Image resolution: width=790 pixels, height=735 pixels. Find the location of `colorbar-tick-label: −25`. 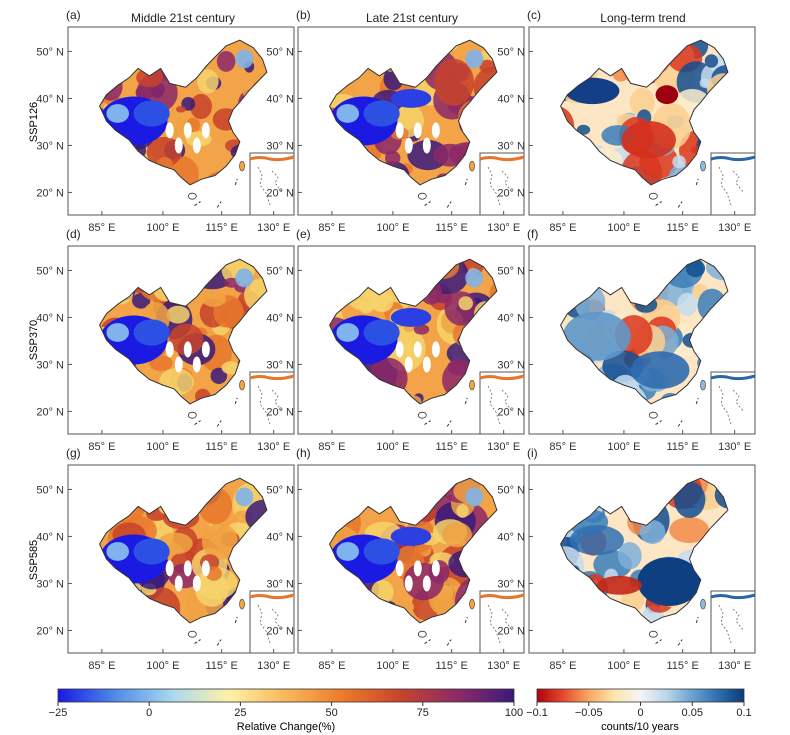

colorbar-tick-label: −25 is located at coordinates (58, 713).